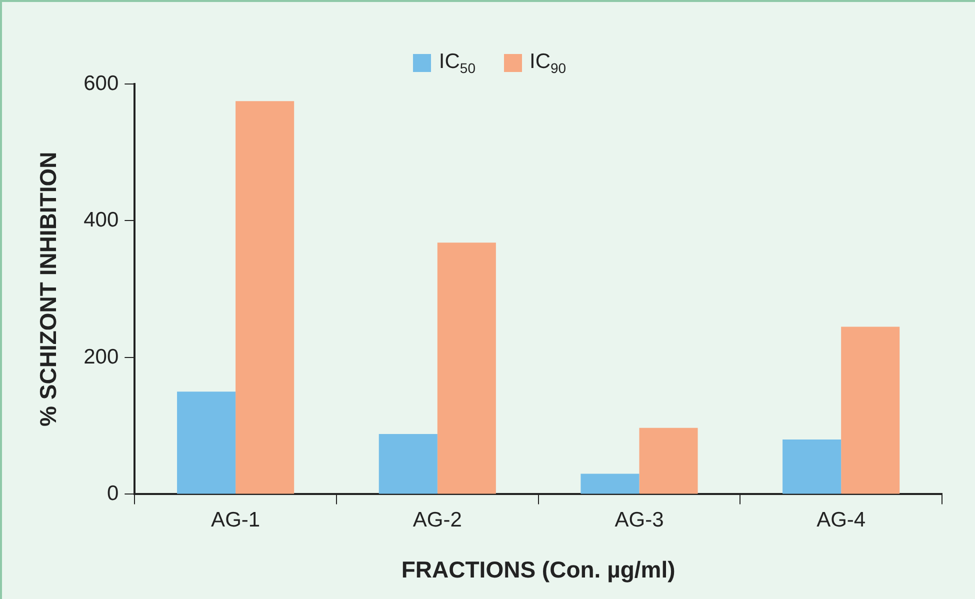 Image resolution: width=975 pixels, height=599 pixels. Describe the element at coordinates (548, 63) in the screenshot. I see `legend-label: IC$_{90}$` at that location.